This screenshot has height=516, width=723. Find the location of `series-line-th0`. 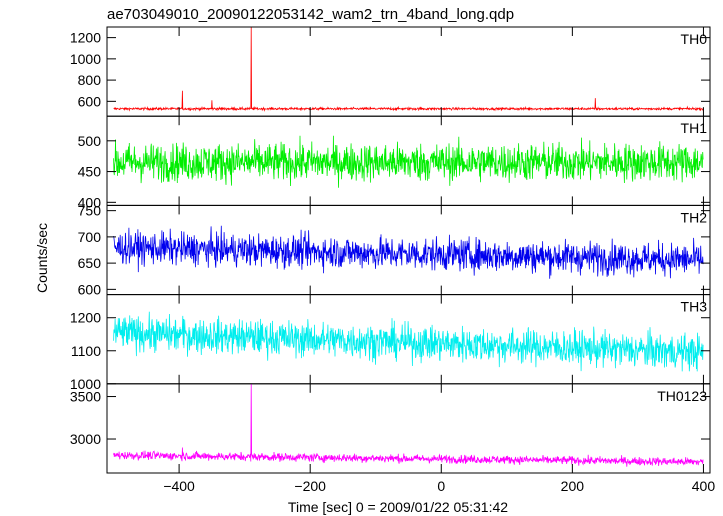

series-line-th0 is located at coordinates (408, 69).